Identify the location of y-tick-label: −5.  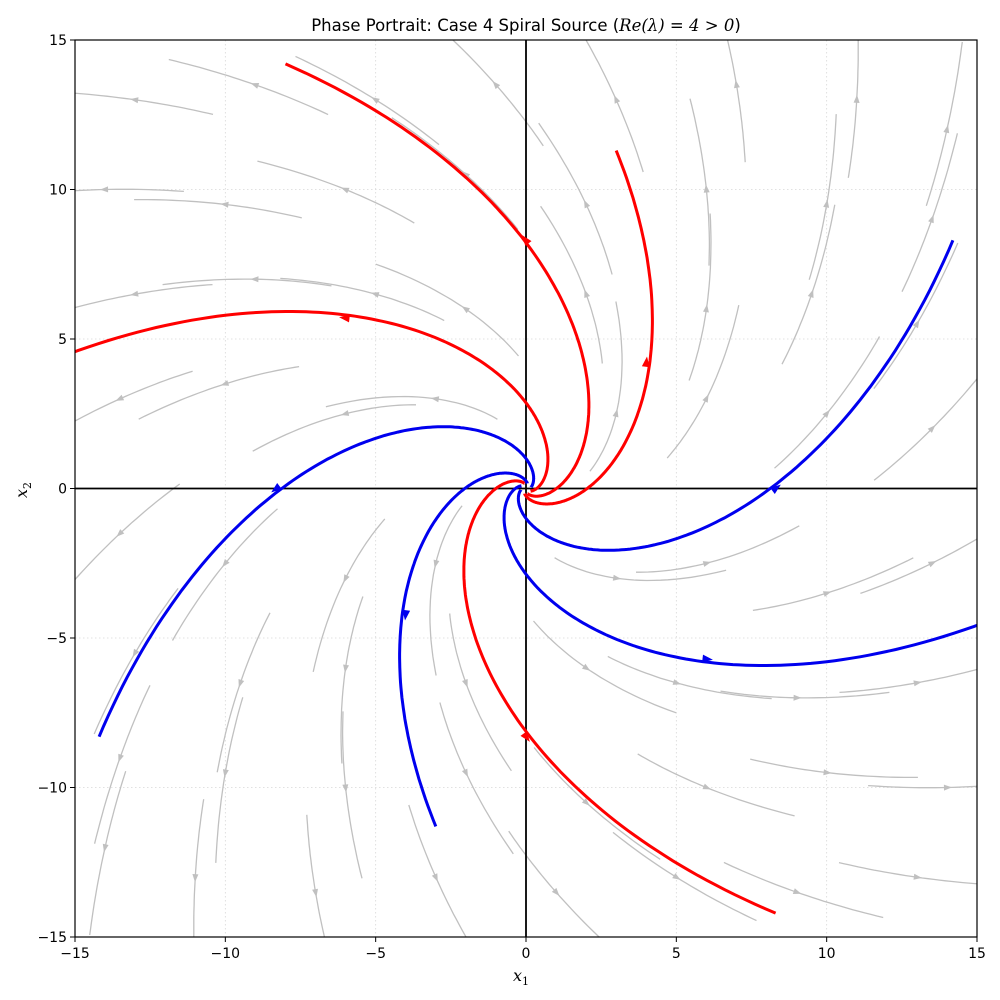
(56, 639).